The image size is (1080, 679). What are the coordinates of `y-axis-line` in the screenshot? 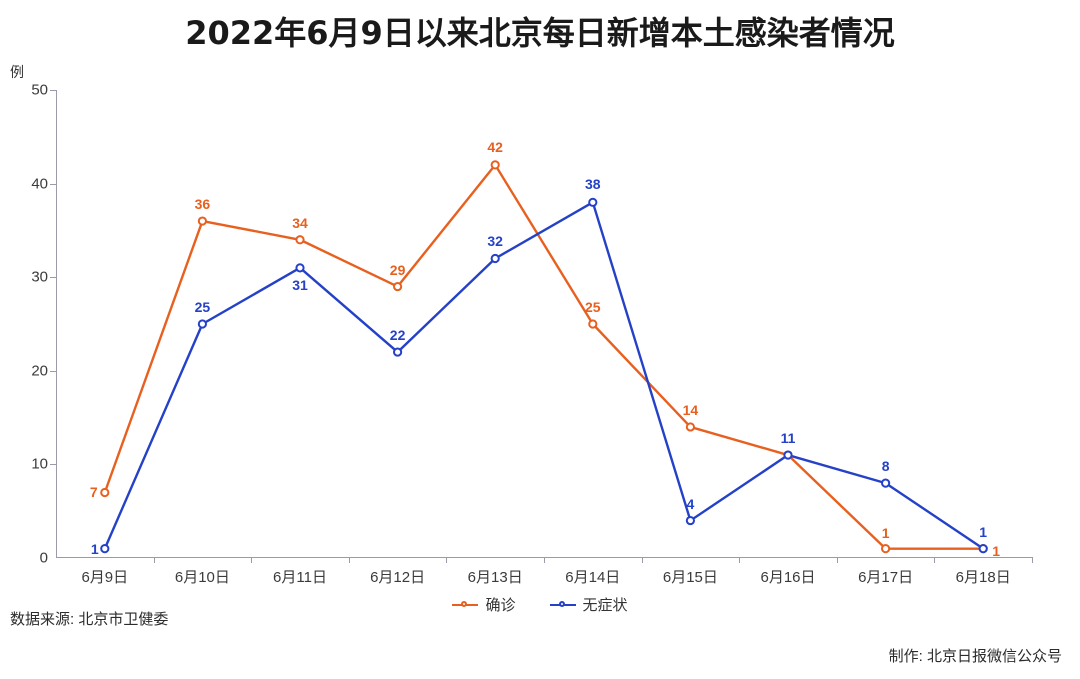 It's located at (56, 324).